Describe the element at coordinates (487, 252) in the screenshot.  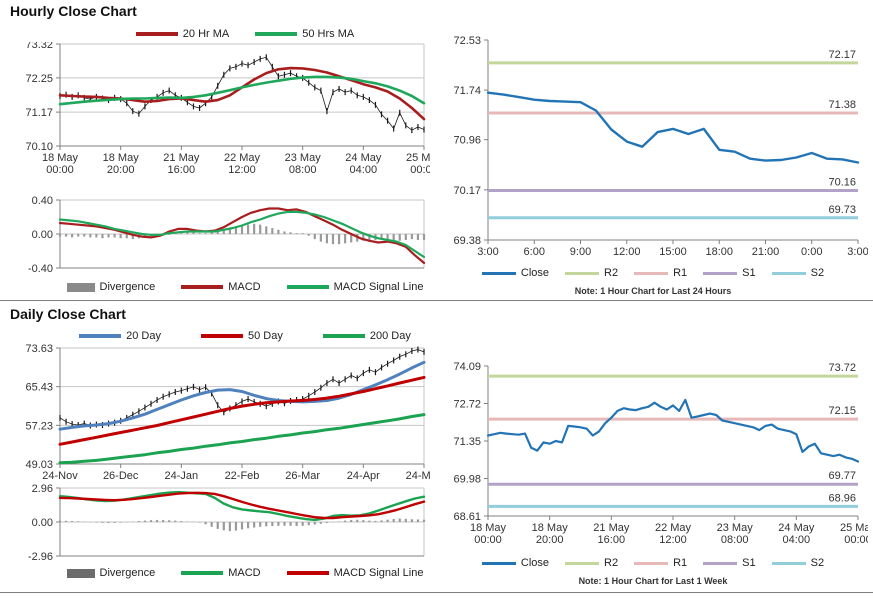
I see `svg-text: 3:00` at that location.